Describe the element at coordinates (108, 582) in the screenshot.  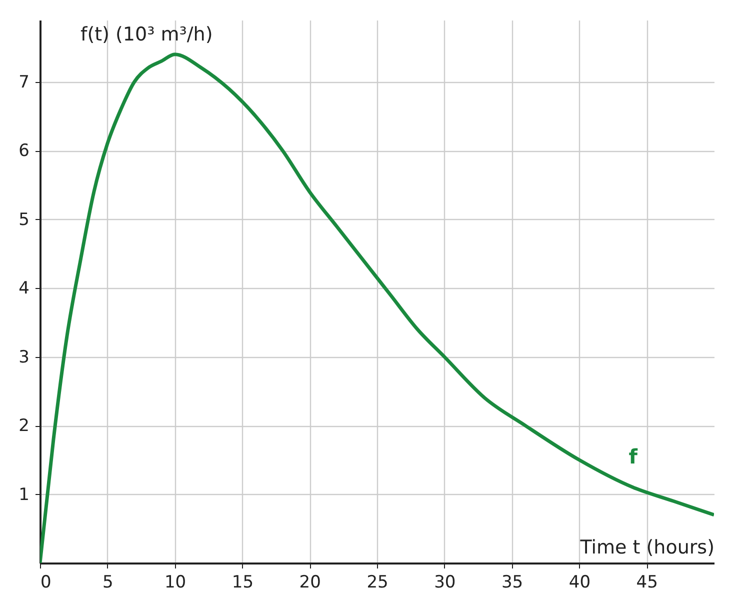
I see `x-tick-label: 5` at that location.